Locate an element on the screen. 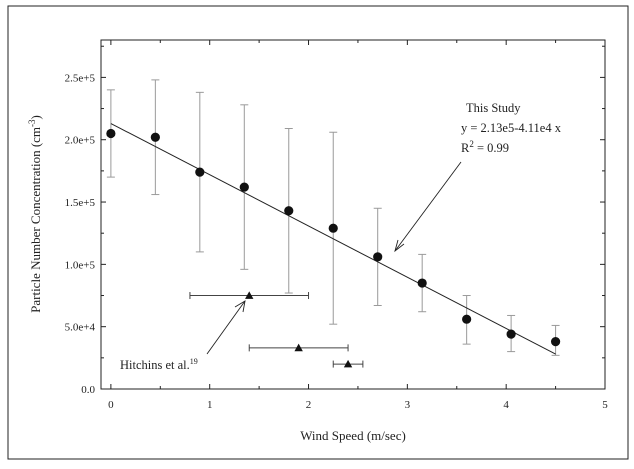 Image resolution: width=634 pixels, height=469 pixels. y-tick-label: 1.0e+5 is located at coordinates (80, 265).